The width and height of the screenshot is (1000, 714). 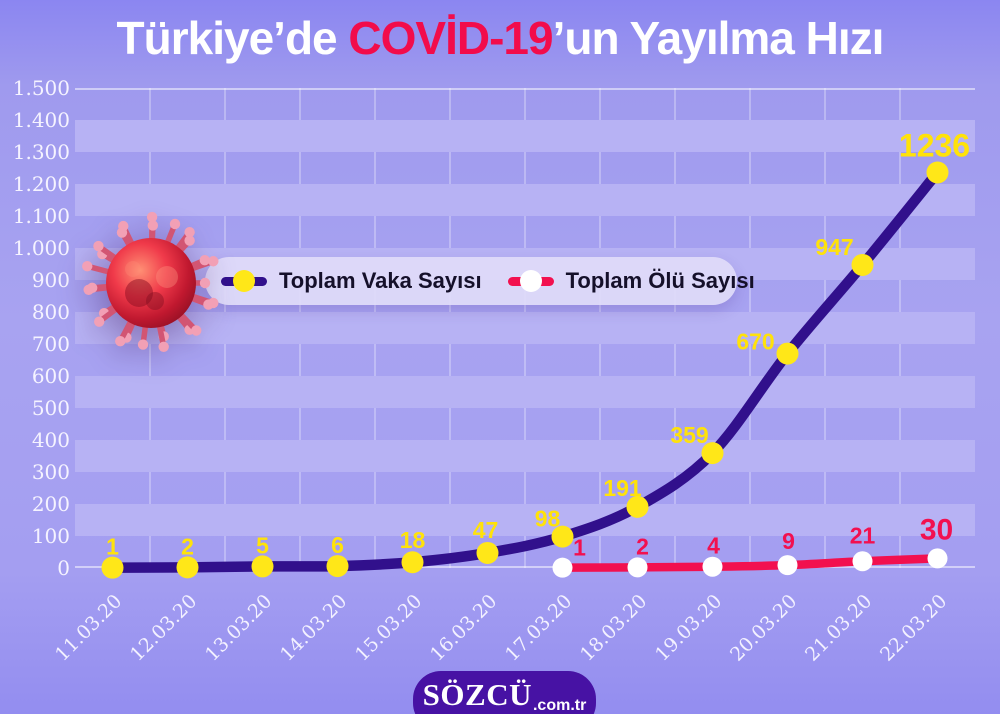 What do you see at coordinates (525, 89) in the screenshot?
I see `grid-line-top` at bounding box center [525, 89].